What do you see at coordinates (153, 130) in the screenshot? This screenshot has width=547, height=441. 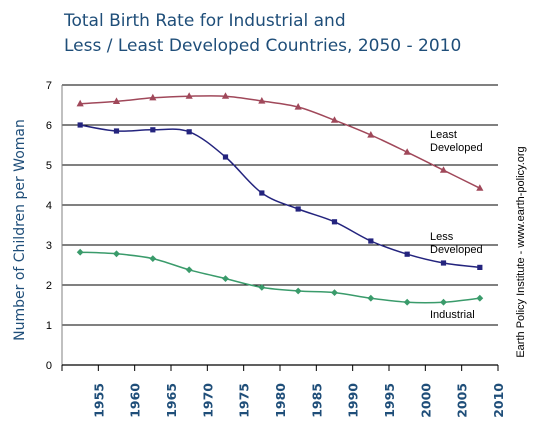 I see `data-point-less-developed-1962.5` at bounding box center [153, 130].